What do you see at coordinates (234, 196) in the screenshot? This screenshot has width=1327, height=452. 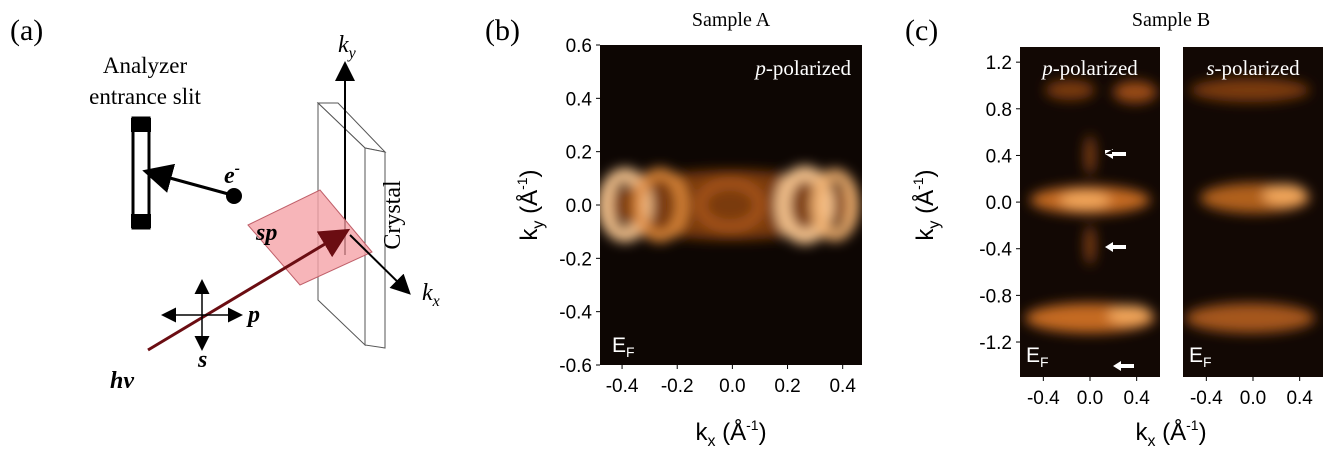 I see `electron` at bounding box center [234, 196].